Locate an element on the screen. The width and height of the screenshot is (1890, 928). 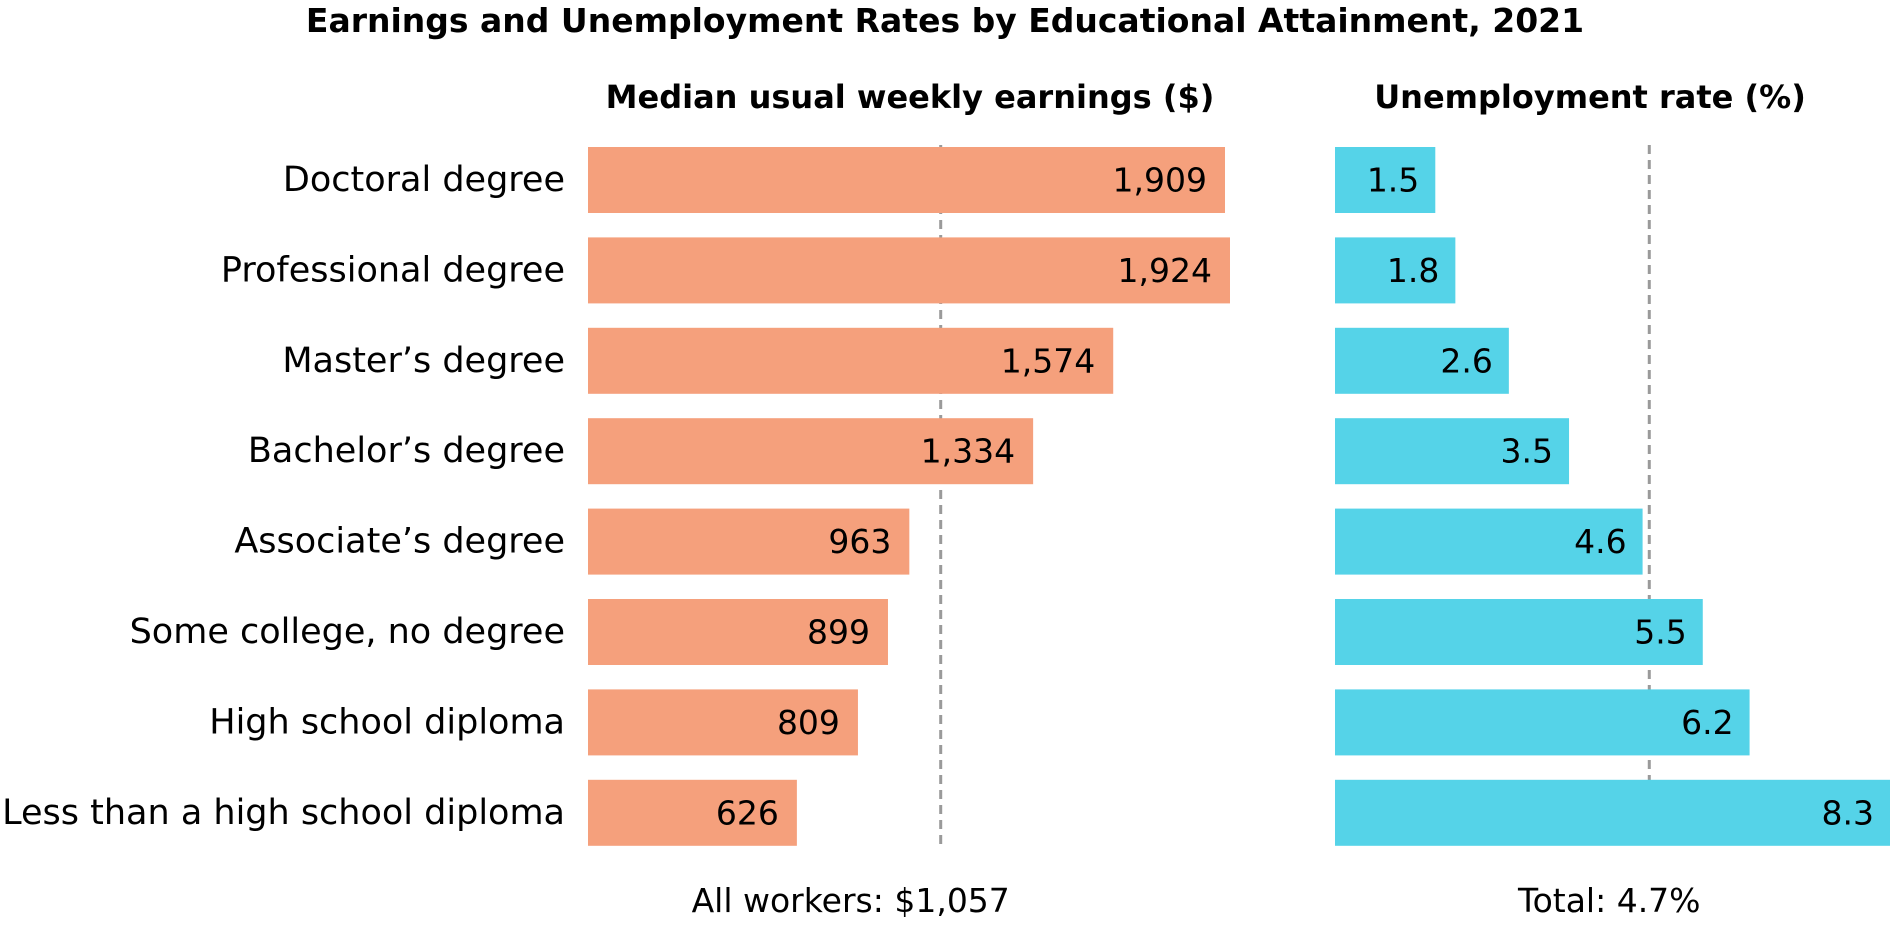
unemployment-reference-label: Total: 4.7% is located at coordinates (1609, 900).